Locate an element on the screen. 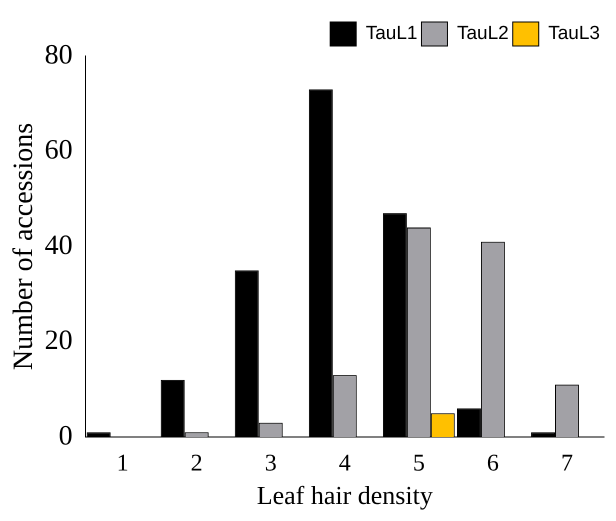 Image resolution: width=616 pixels, height=521 pixels. x-tick-label: 7 is located at coordinates (566, 463).